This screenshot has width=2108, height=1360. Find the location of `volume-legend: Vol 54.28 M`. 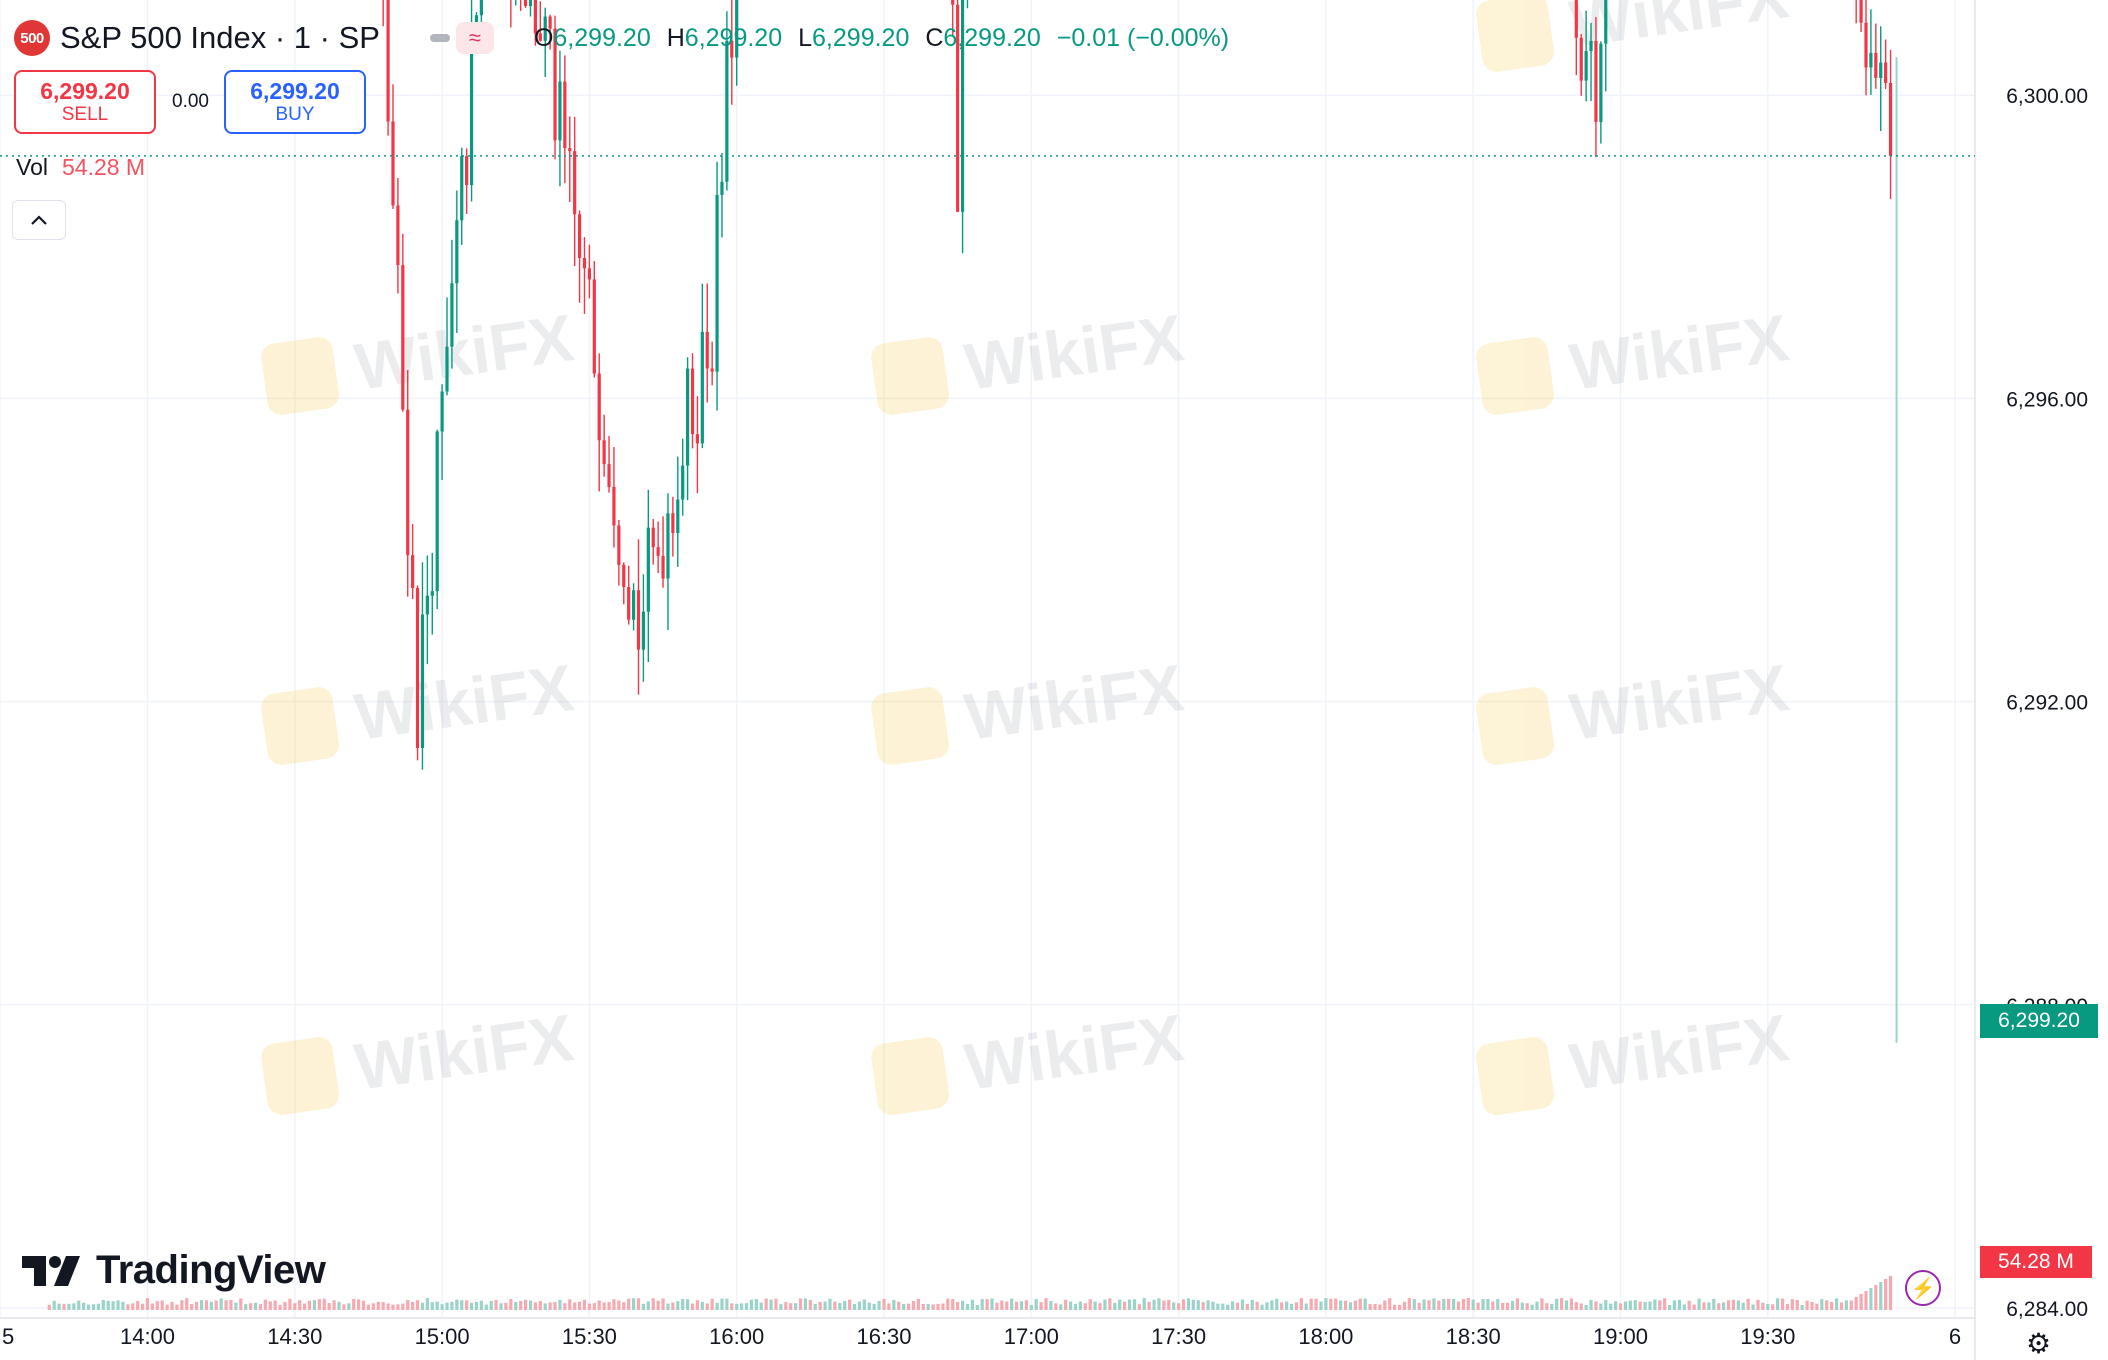

volume-legend: Vol 54.28 M is located at coordinates (80, 167).